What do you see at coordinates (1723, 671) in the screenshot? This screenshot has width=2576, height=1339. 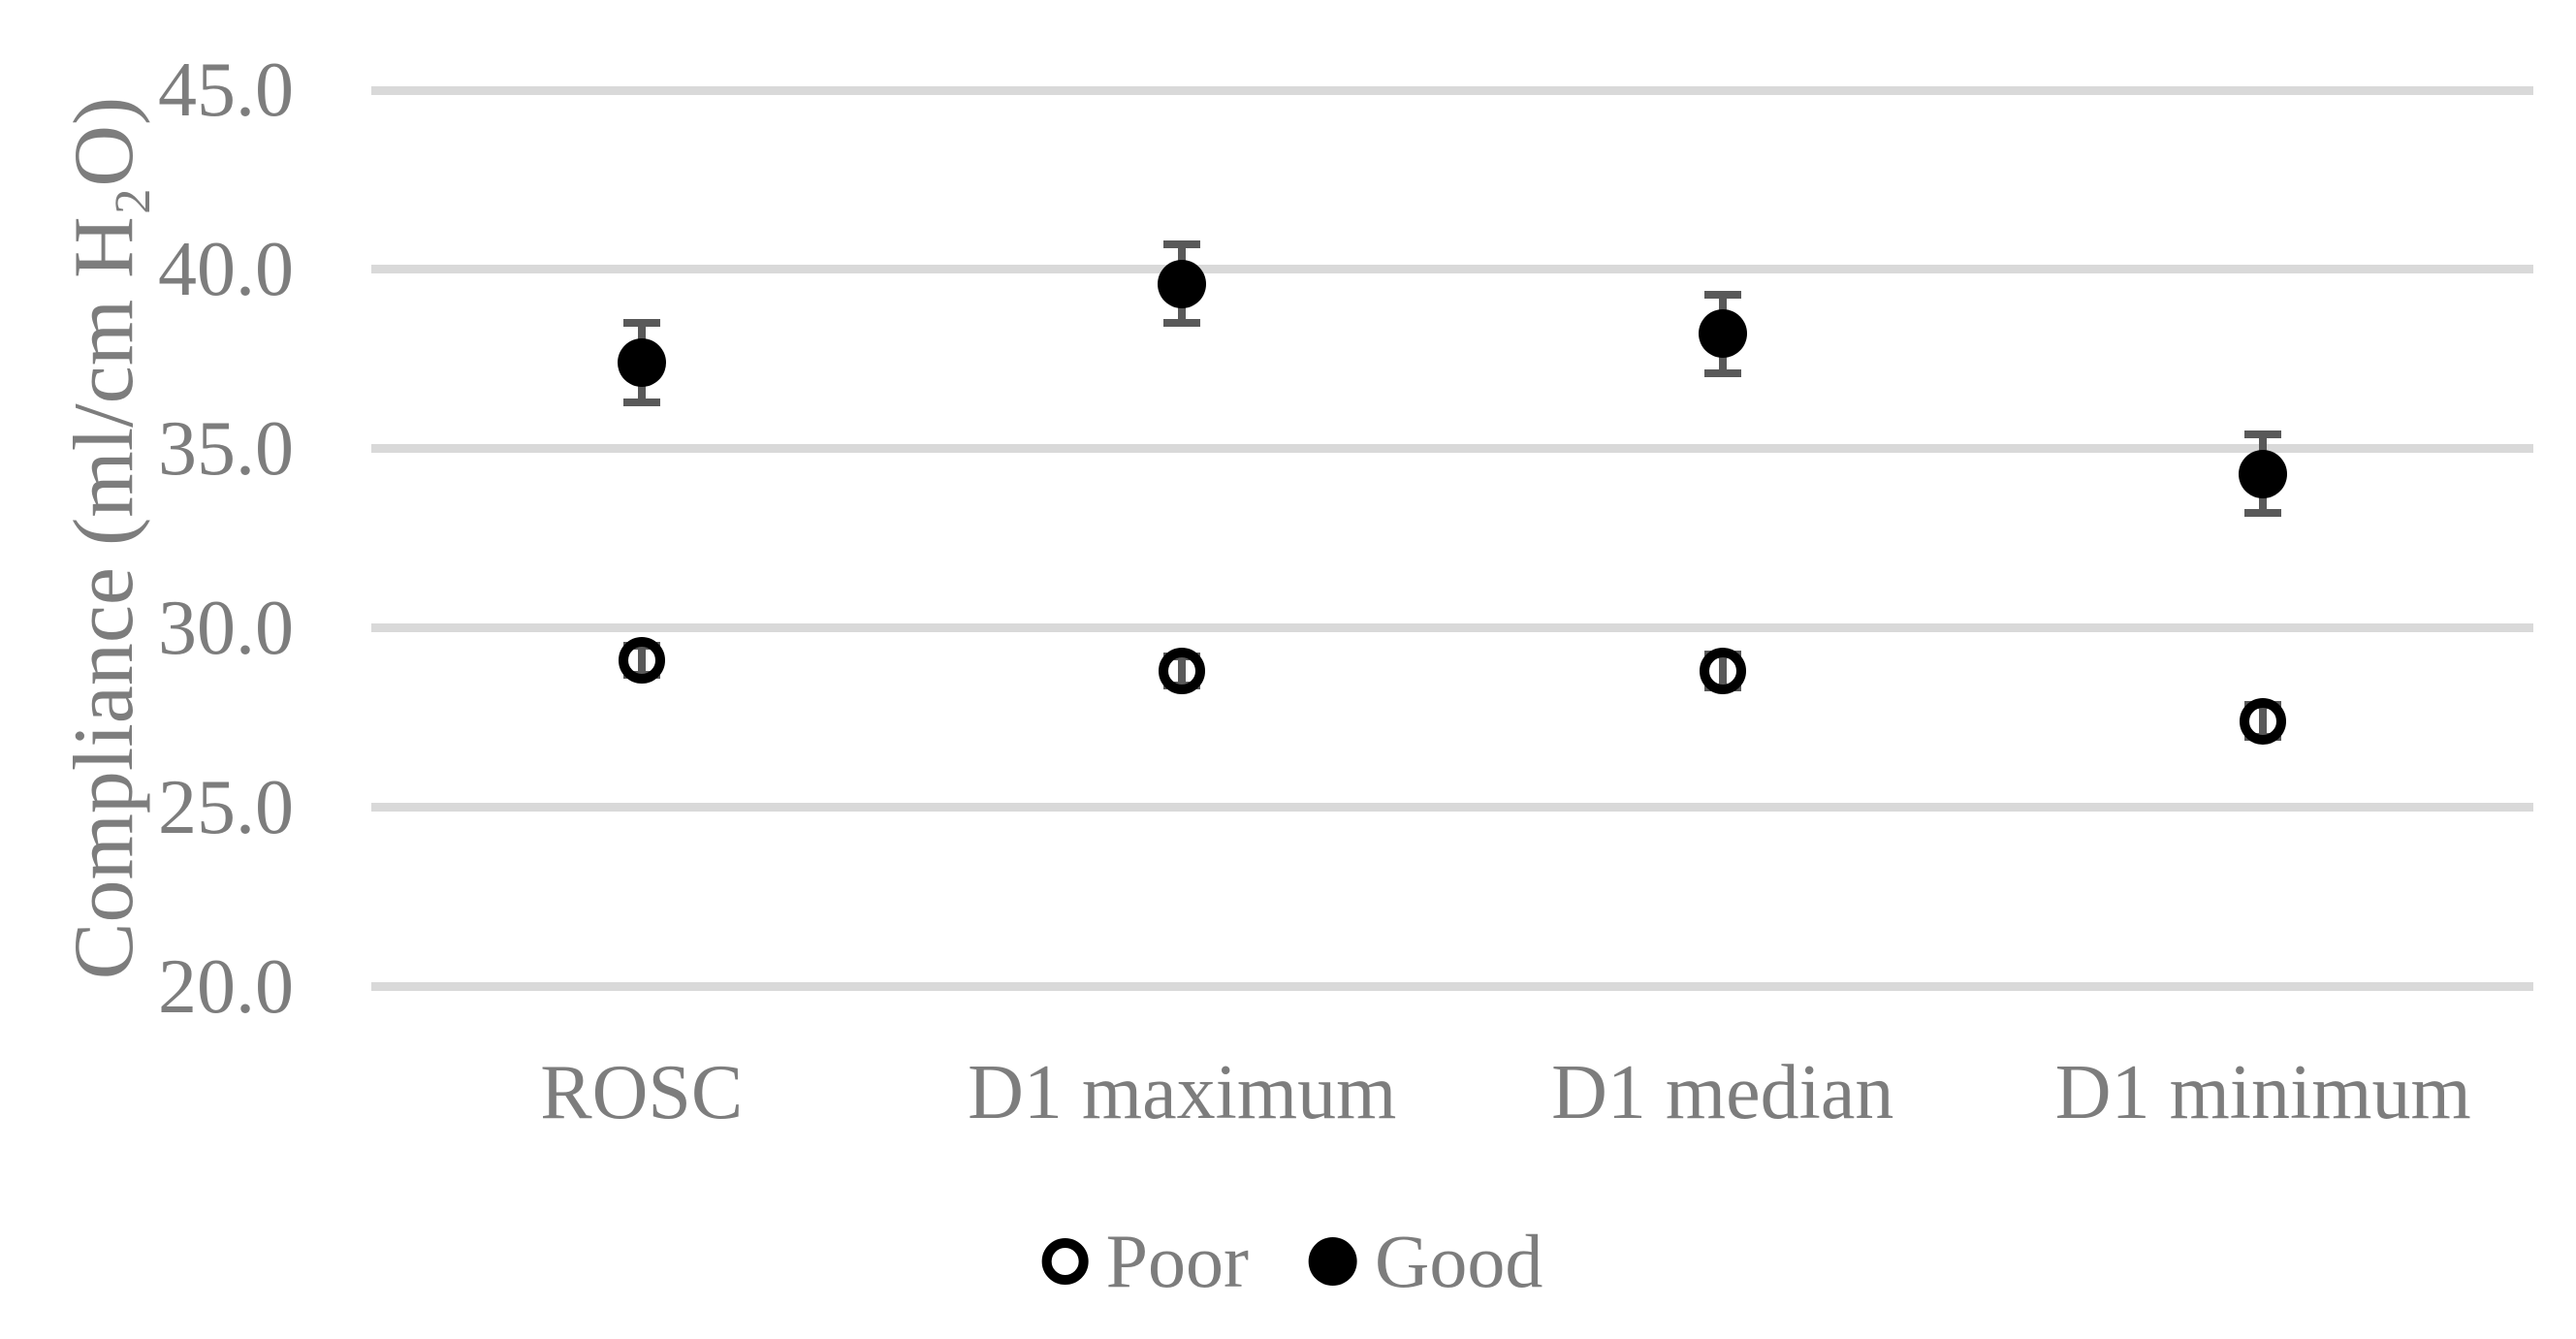 I see `data-point-poor-d1-median` at bounding box center [1723, 671].